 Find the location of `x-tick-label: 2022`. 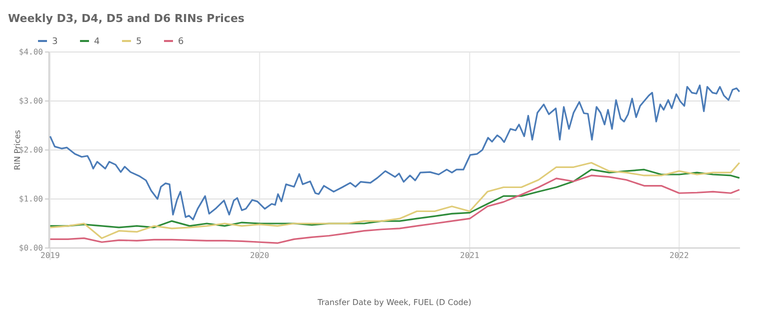

x-tick-label: 2022 is located at coordinates (679, 255).